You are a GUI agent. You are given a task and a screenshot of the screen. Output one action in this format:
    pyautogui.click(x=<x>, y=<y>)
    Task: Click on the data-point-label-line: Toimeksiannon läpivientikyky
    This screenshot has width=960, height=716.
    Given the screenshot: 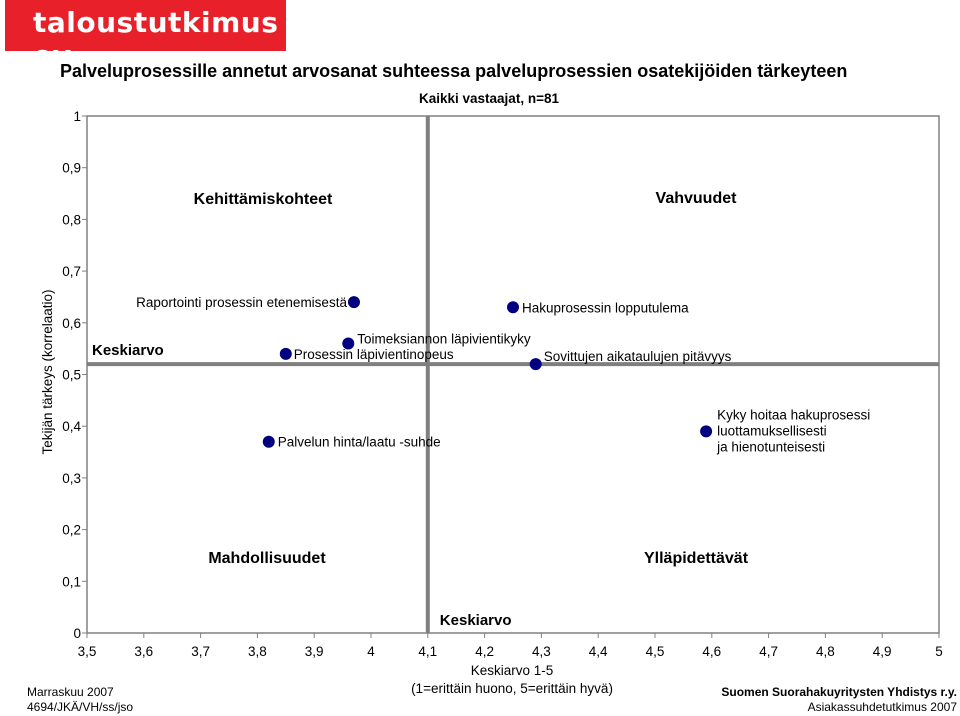 What is the action you would take?
    pyautogui.click(x=444, y=338)
    